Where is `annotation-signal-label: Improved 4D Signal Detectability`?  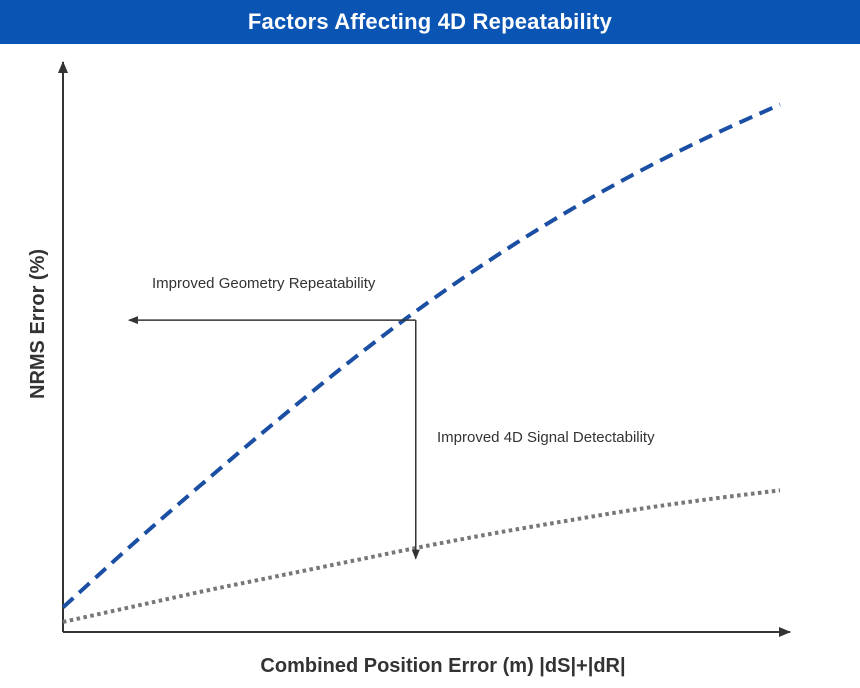
annotation-signal-label: Improved 4D Signal Detectability is located at coordinates (546, 437).